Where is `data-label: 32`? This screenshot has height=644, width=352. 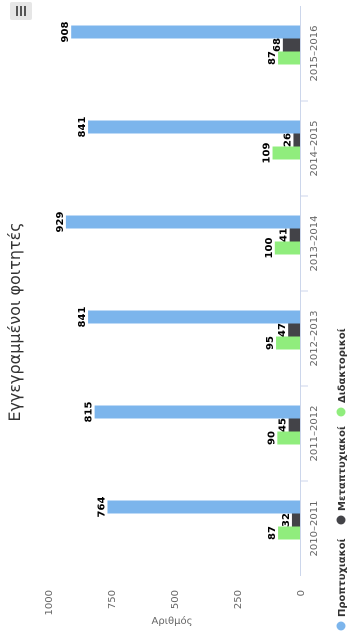 data-label: 32 is located at coordinates (286, 520).